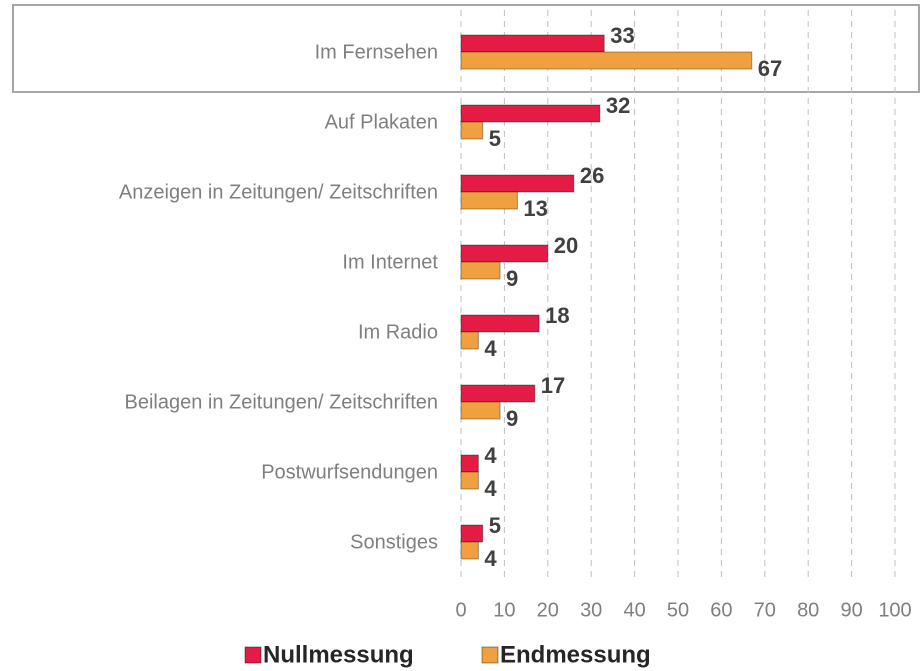 This screenshot has height=671, width=920. What do you see at coordinates (553, 385) in the screenshot?
I see `data-label: 17` at bounding box center [553, 385].